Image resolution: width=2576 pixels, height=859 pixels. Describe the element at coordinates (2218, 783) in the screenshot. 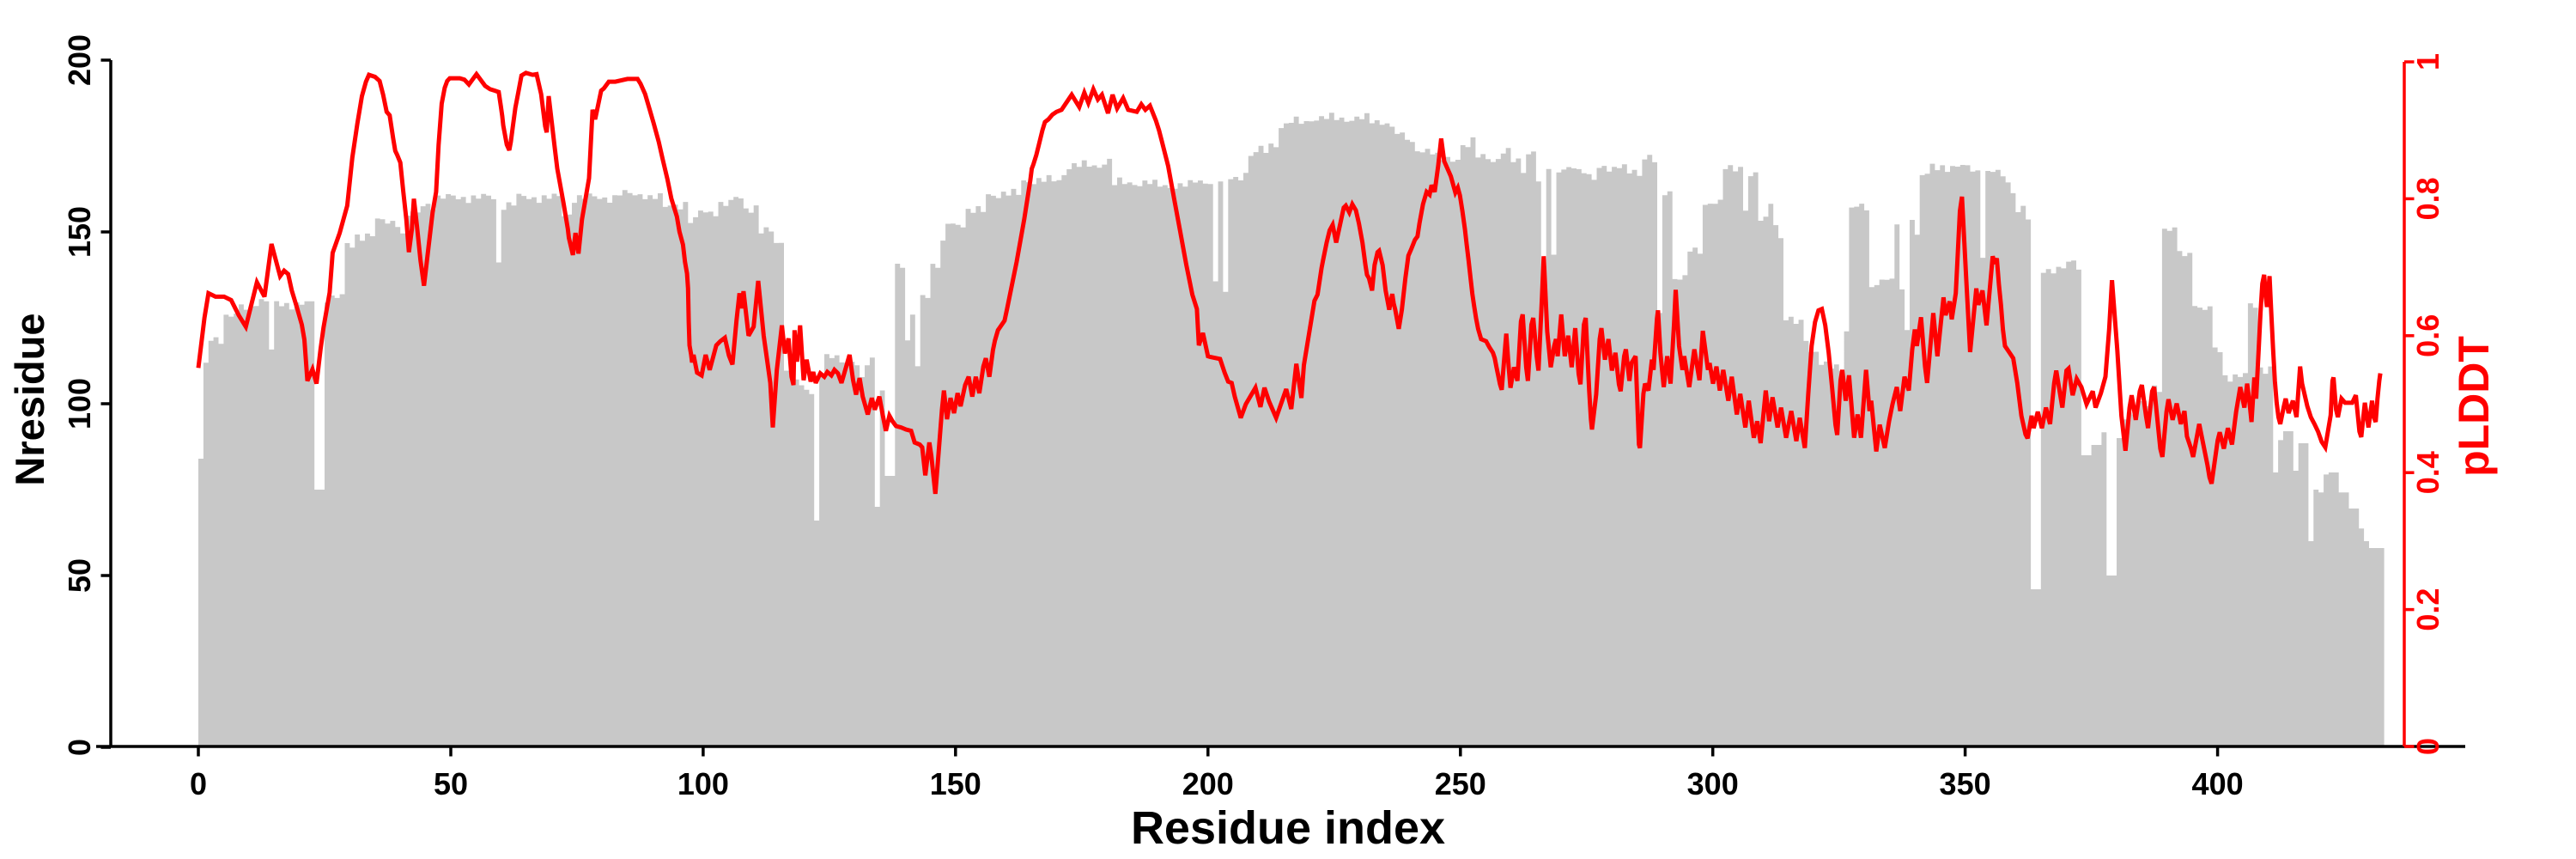

I see `svg-text: 400` at that location.